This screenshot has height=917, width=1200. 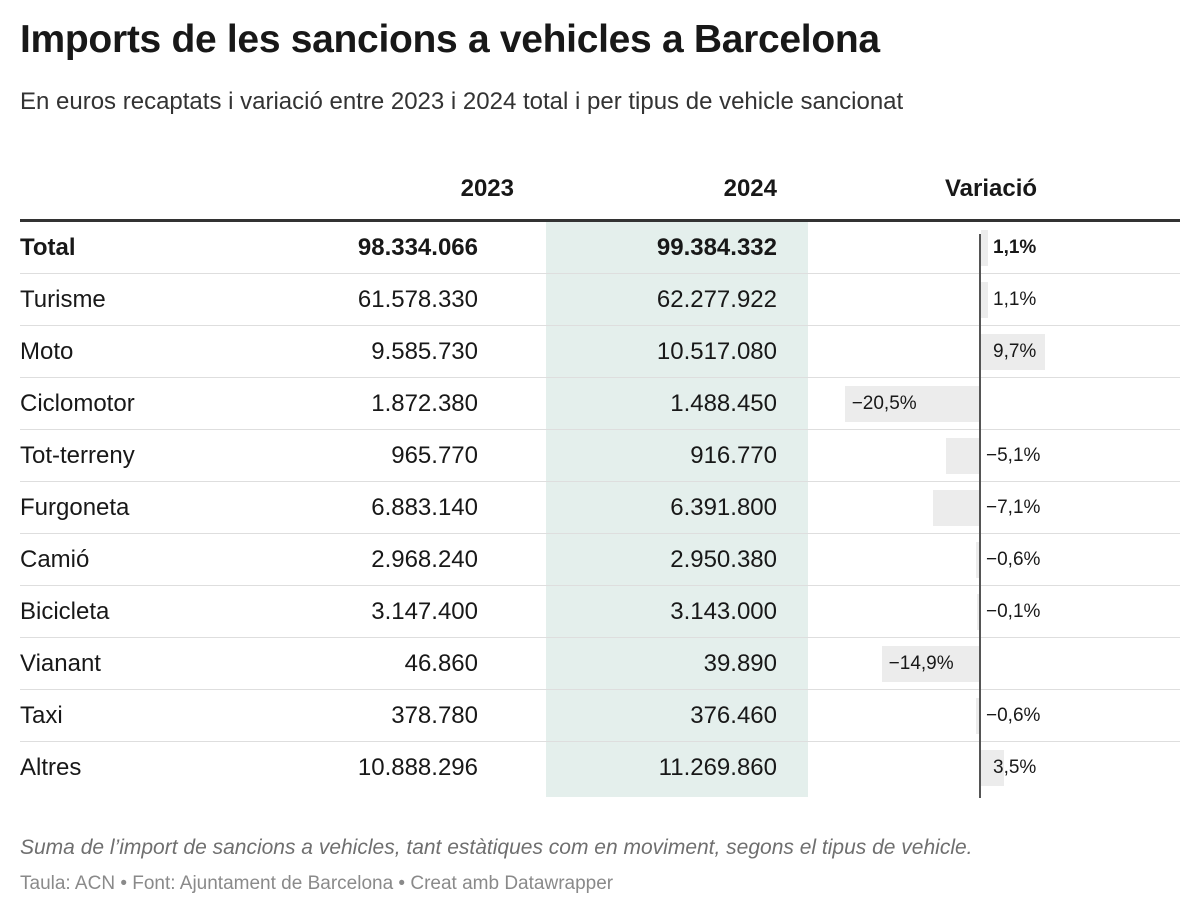 I want to click on row-label: Bicicleta, so click(x=65, y=611).